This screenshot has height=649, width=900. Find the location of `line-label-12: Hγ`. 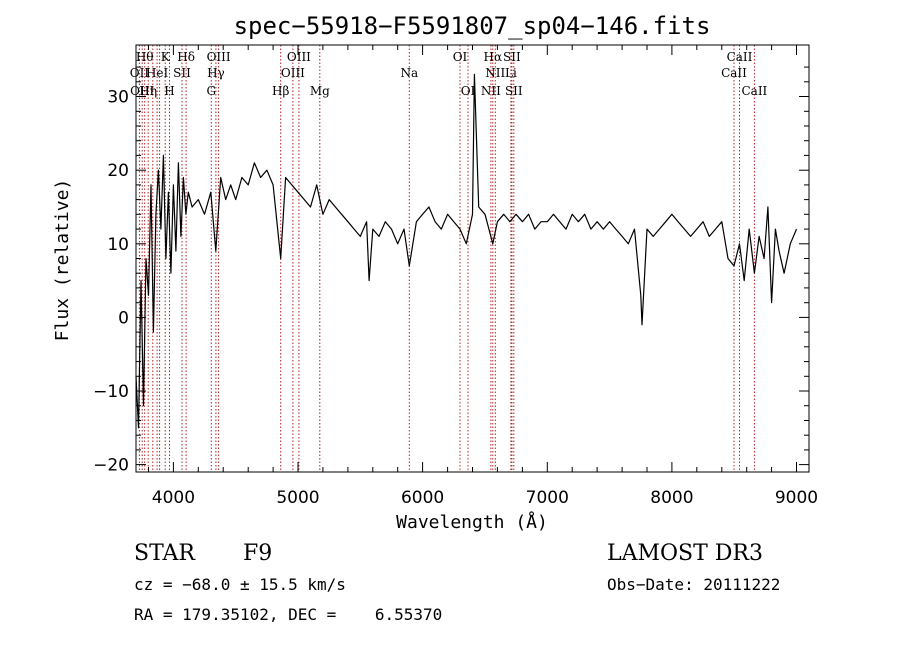

line-label-12: Hγ is located at coordinates (216, 73).